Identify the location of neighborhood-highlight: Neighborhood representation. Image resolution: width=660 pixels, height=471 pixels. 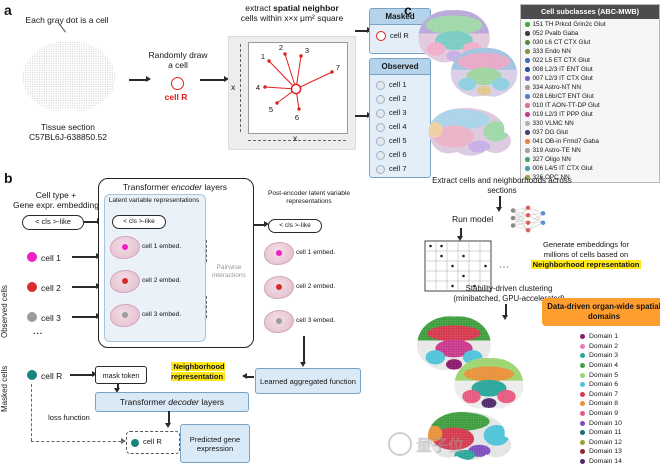
(198, 372).